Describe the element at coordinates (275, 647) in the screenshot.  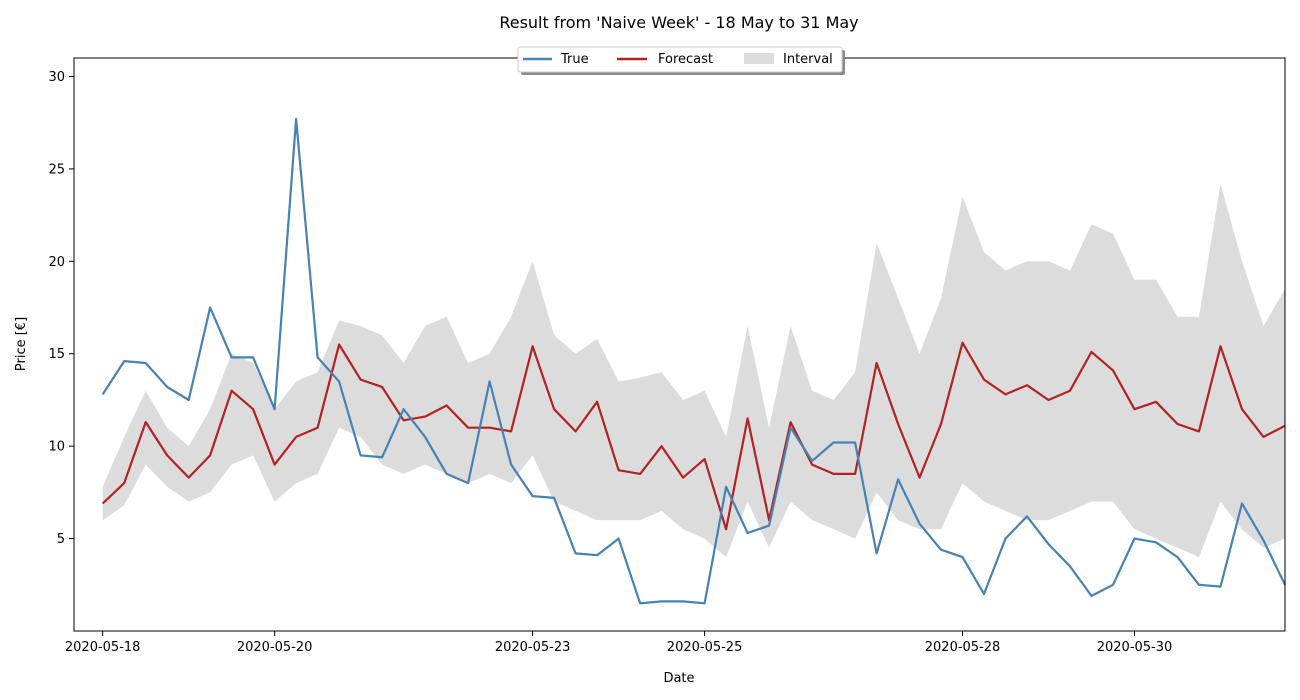
I see `x-tick-label: 2020-05-20` at that location.